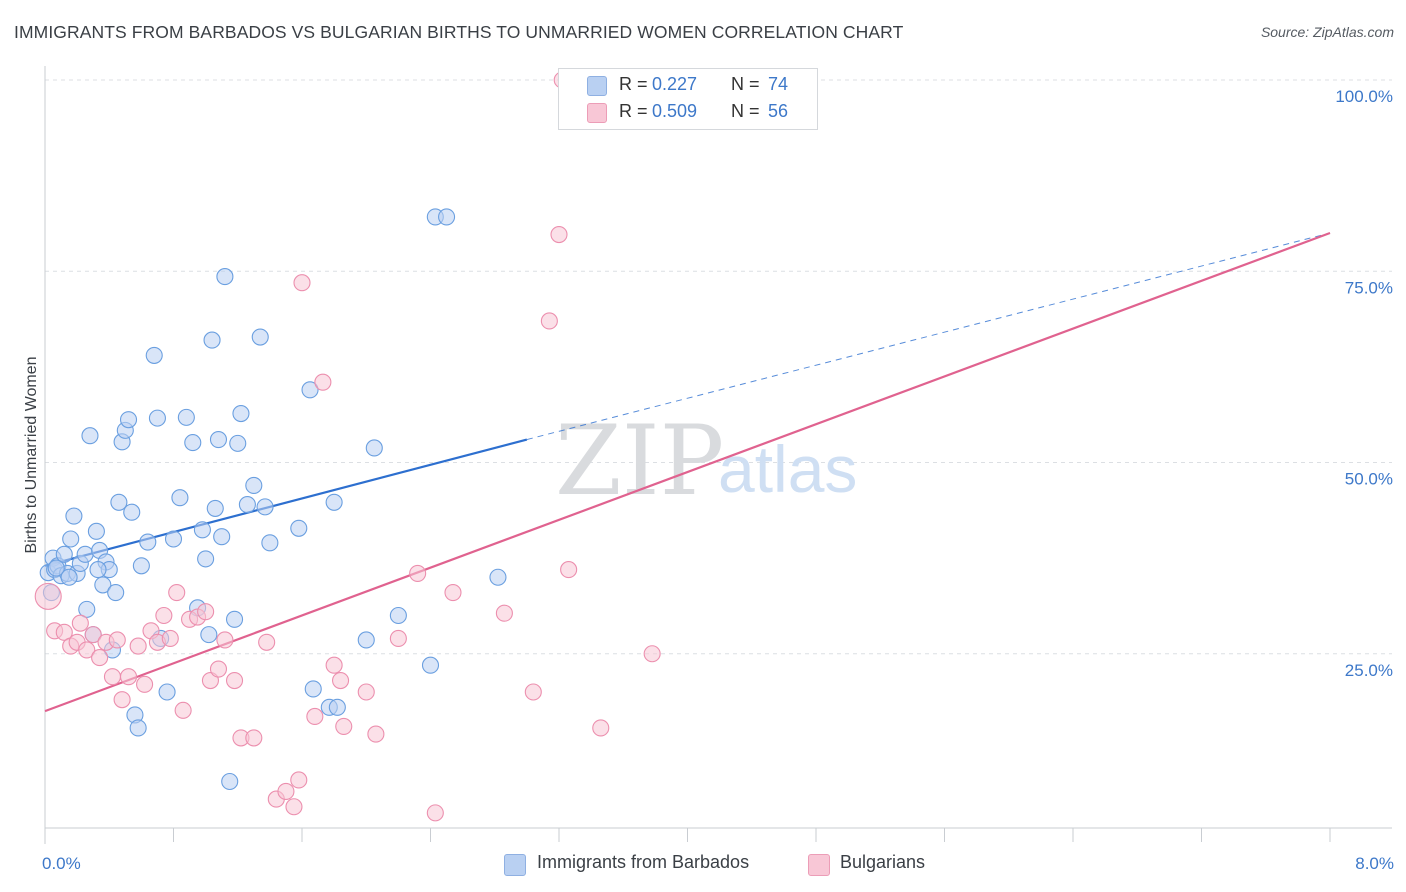 The width and height of the screenshot is (1406, 892). Describe the element at coordinates (597, 86) in the screenshot. I see `legend-swatch-barbados` at that location.